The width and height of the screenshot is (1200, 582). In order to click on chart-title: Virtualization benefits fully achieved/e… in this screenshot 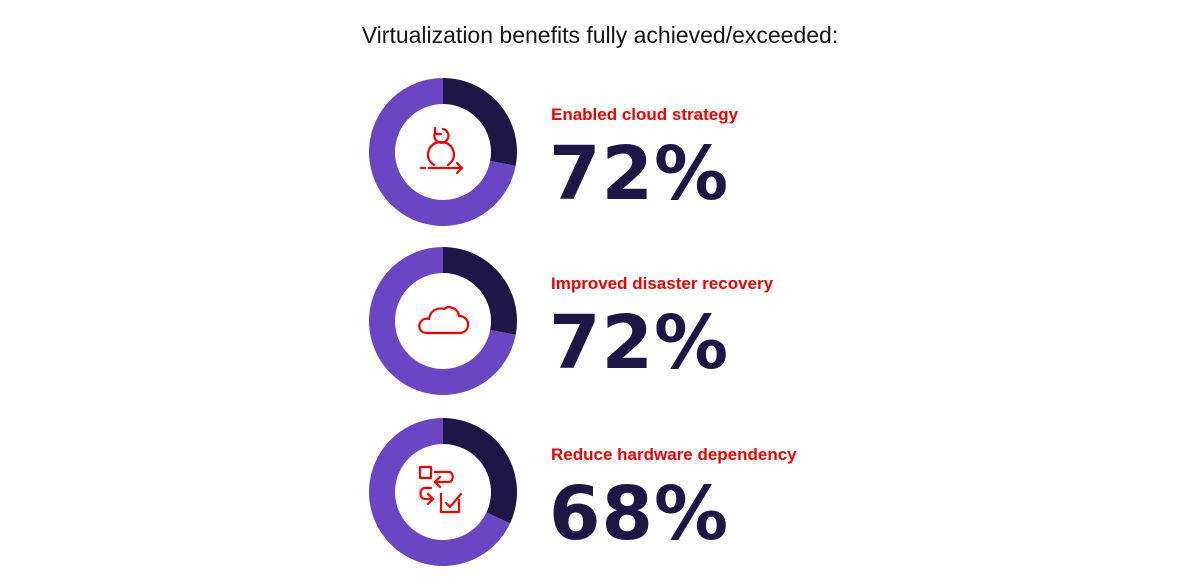, I will do `click(600, 35)`.